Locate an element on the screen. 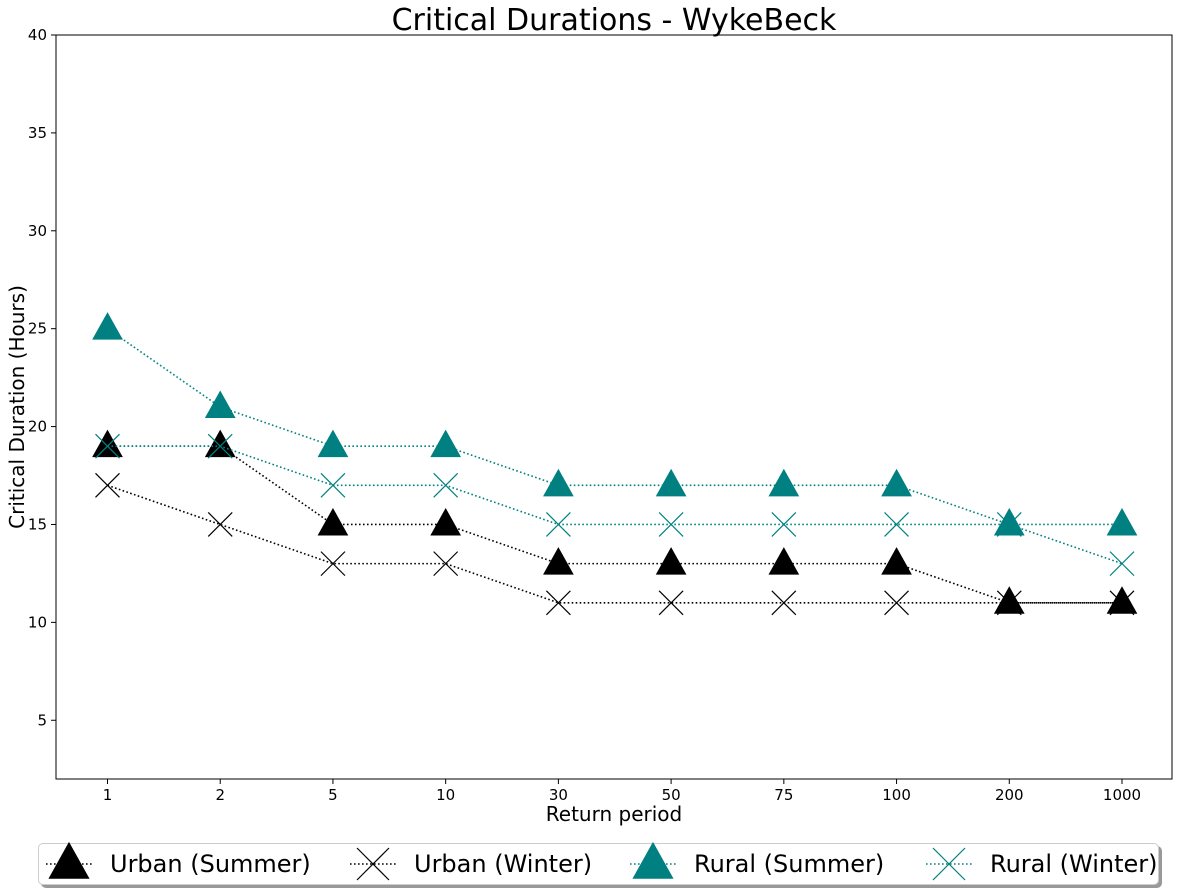  x-axis-label: Return period is located at coordinates (614, 814).